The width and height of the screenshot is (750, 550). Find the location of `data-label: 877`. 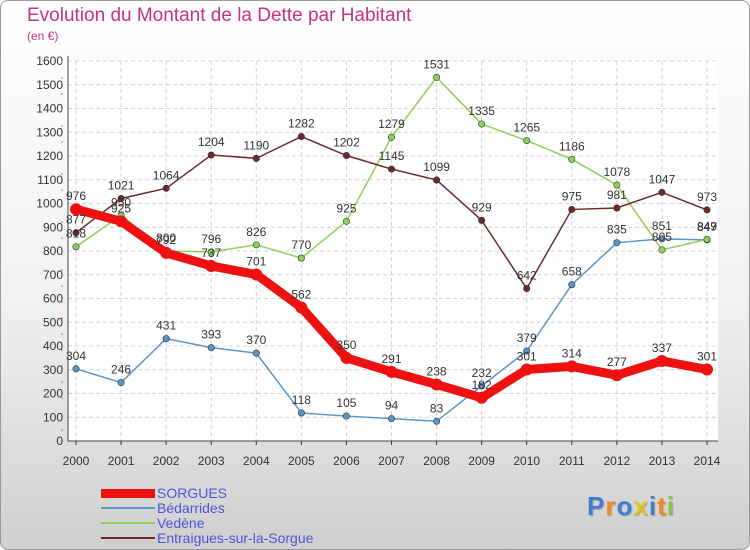

data-label: 877 is located at coordinates (76, 220).